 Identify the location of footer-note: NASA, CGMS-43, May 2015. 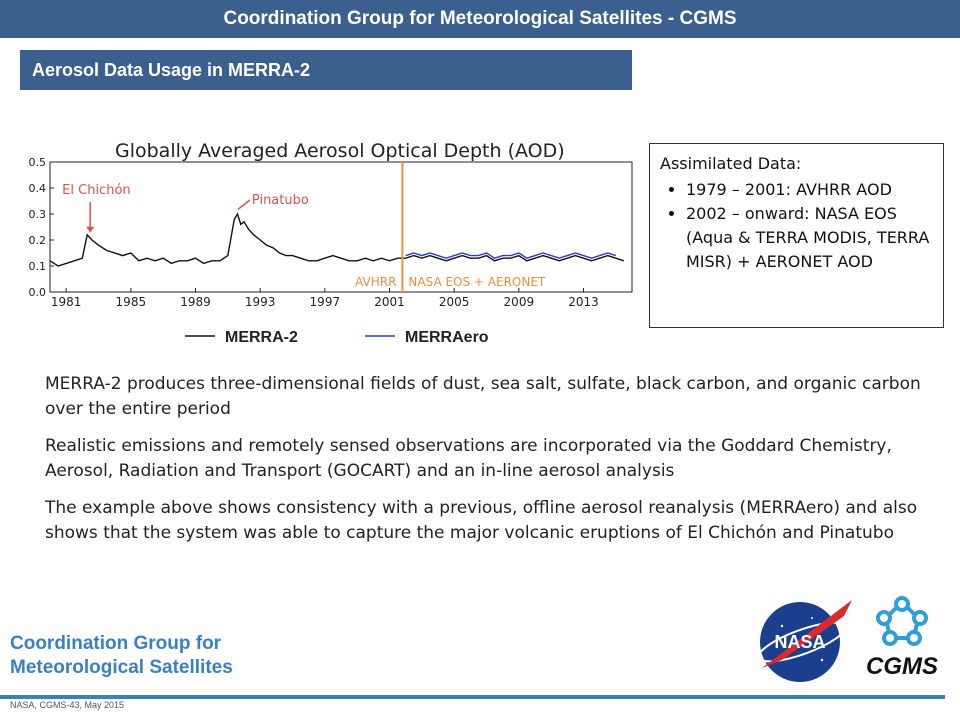
(67, 705).